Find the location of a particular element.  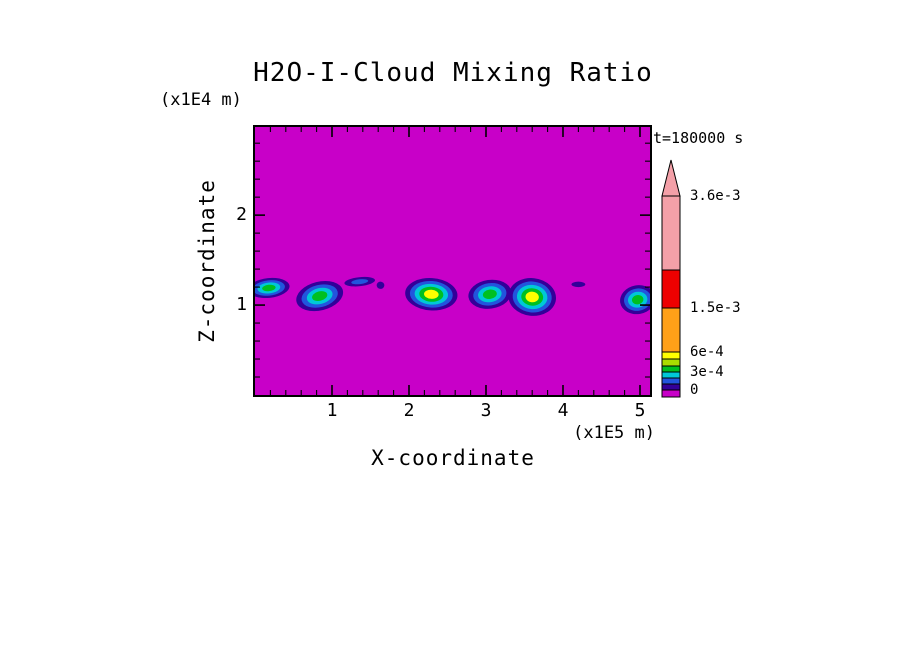

colorbar-level-label: 3e-4 is located at coordinates (707, 372).